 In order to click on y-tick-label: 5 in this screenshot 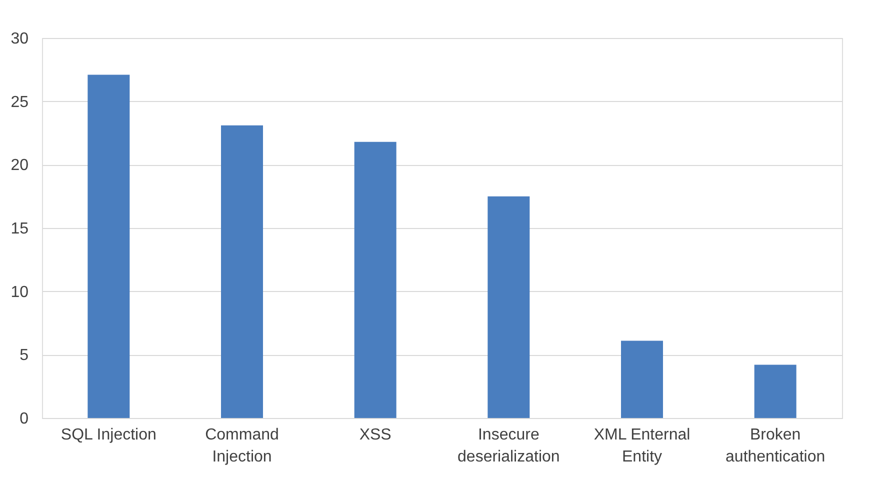, I will do `click(24, 355)`.